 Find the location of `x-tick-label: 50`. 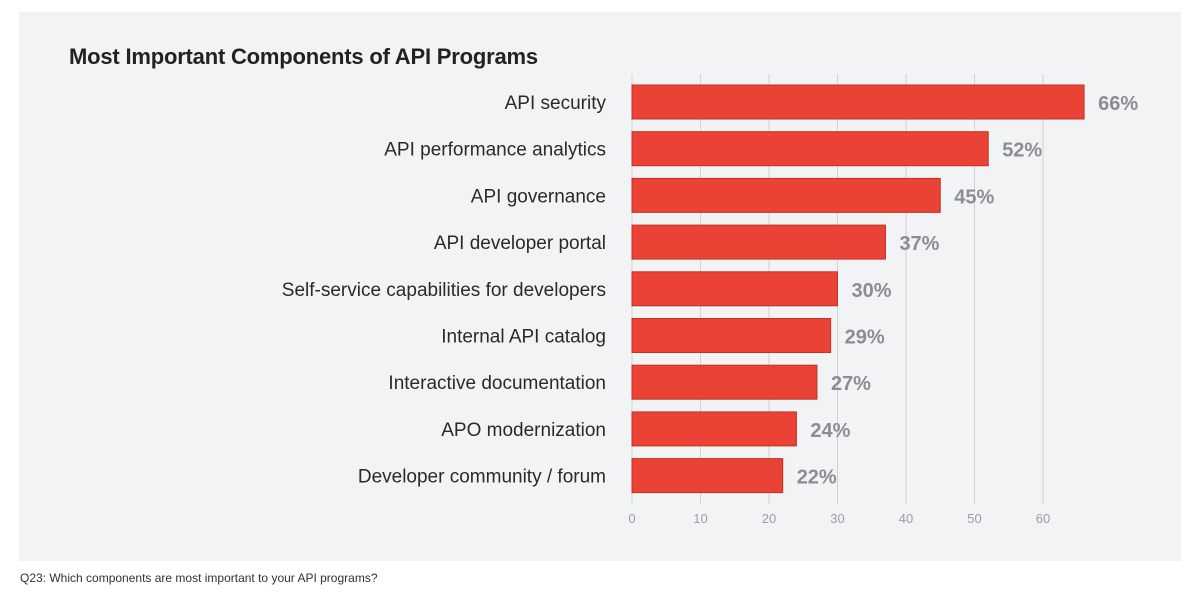

x-tick-label: 50 is located at coordinates (974, 518).